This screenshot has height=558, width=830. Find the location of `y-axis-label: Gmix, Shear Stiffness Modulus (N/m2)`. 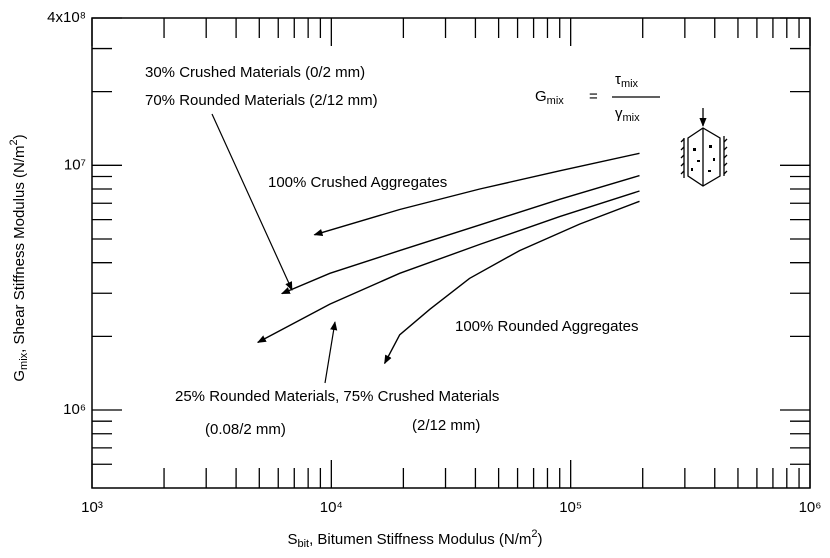

y-axis-label: Gmix, Shear Stiffness Modulus (N/m2) is located at coordinates (19, 257).